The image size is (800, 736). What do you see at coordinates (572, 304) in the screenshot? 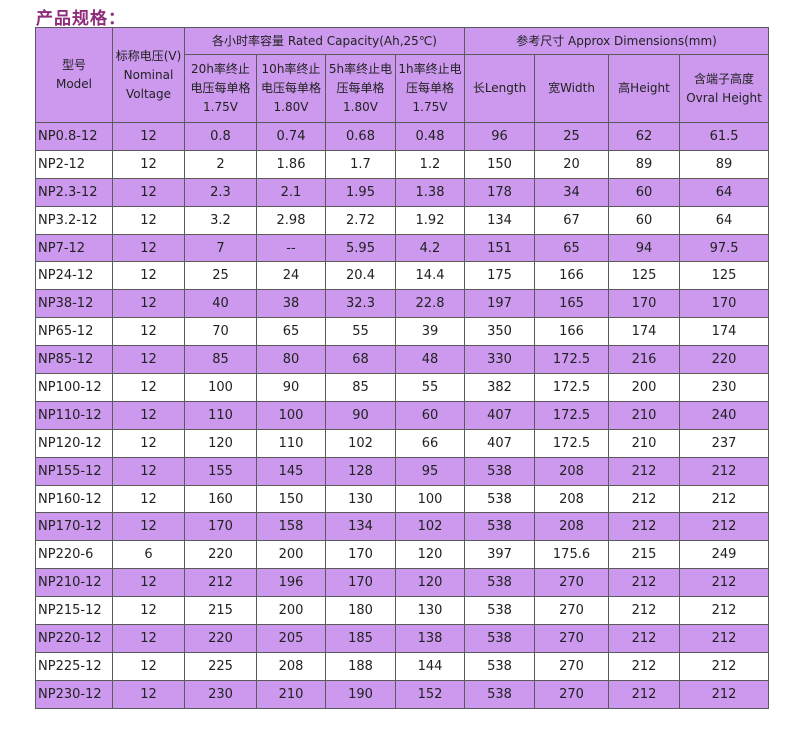
I see `table-cell: 165` at bounding box center [572, 304].